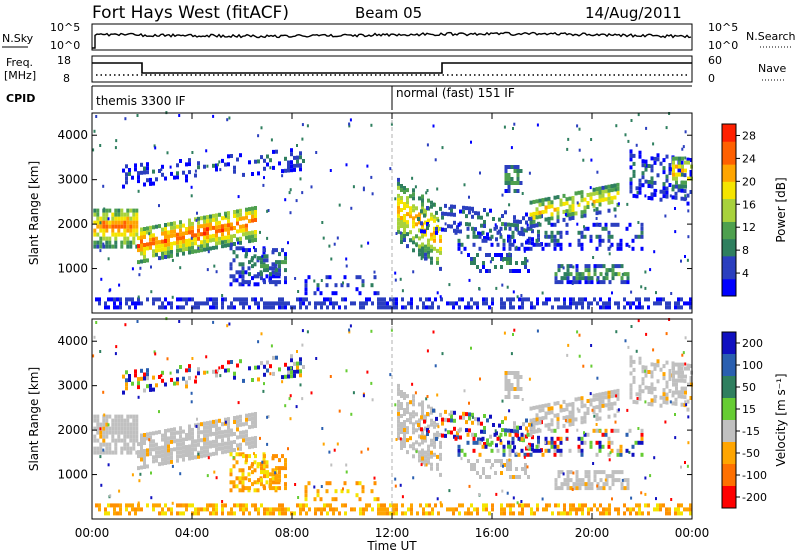  What do you see at coordinates (20, 98) in the screenshot?
I see `cpid-label: CPID` at bounding box center [20, 98].